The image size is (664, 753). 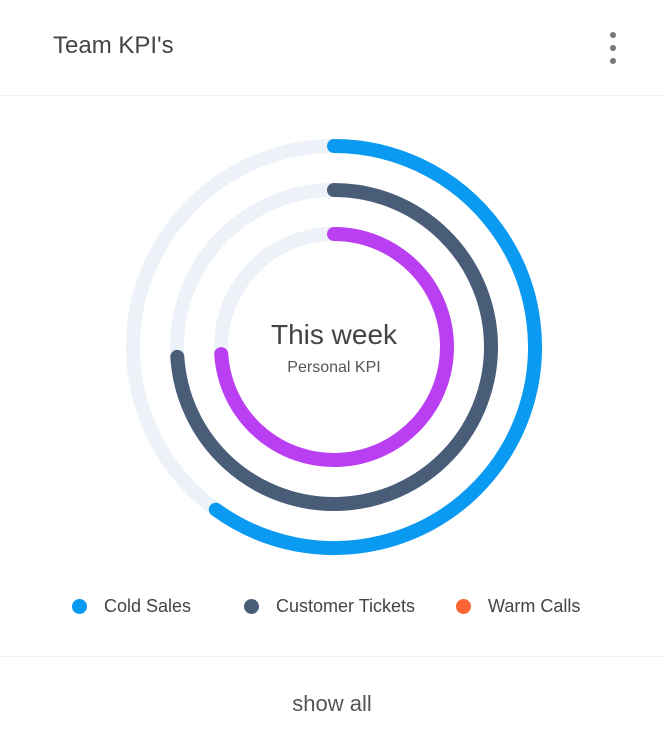 What do you see at coordinates (613, 50) in the screenshot?
I see `more-vertical-icon` at bounding box center [613, 50].